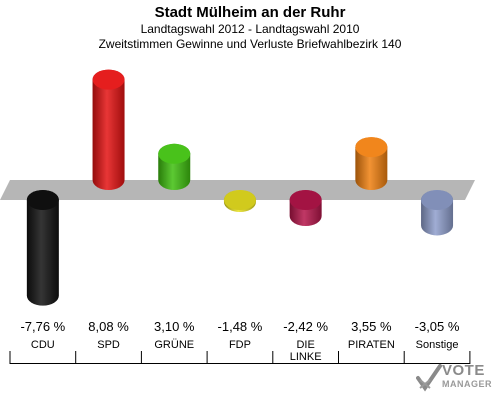 This screenshot has height=400, width=500. What do you see at coordinates (250, 12) in the screenshot?
I see `chart-title: Stadt Mülheim an der Ruhr` at bounding box center [250, 12].